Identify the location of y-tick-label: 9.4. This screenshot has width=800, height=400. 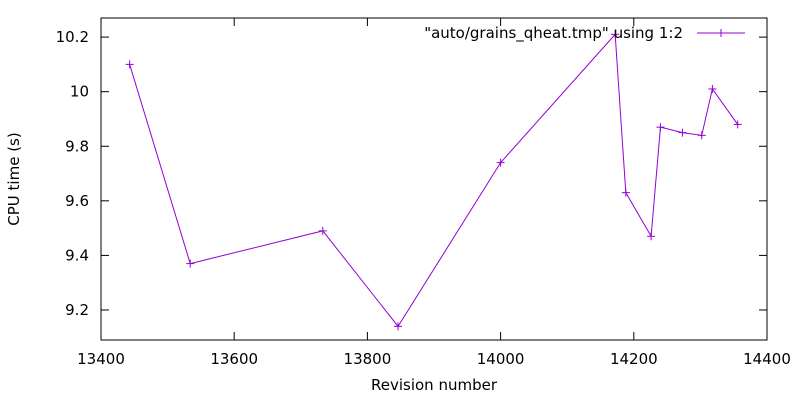
(77, 255).